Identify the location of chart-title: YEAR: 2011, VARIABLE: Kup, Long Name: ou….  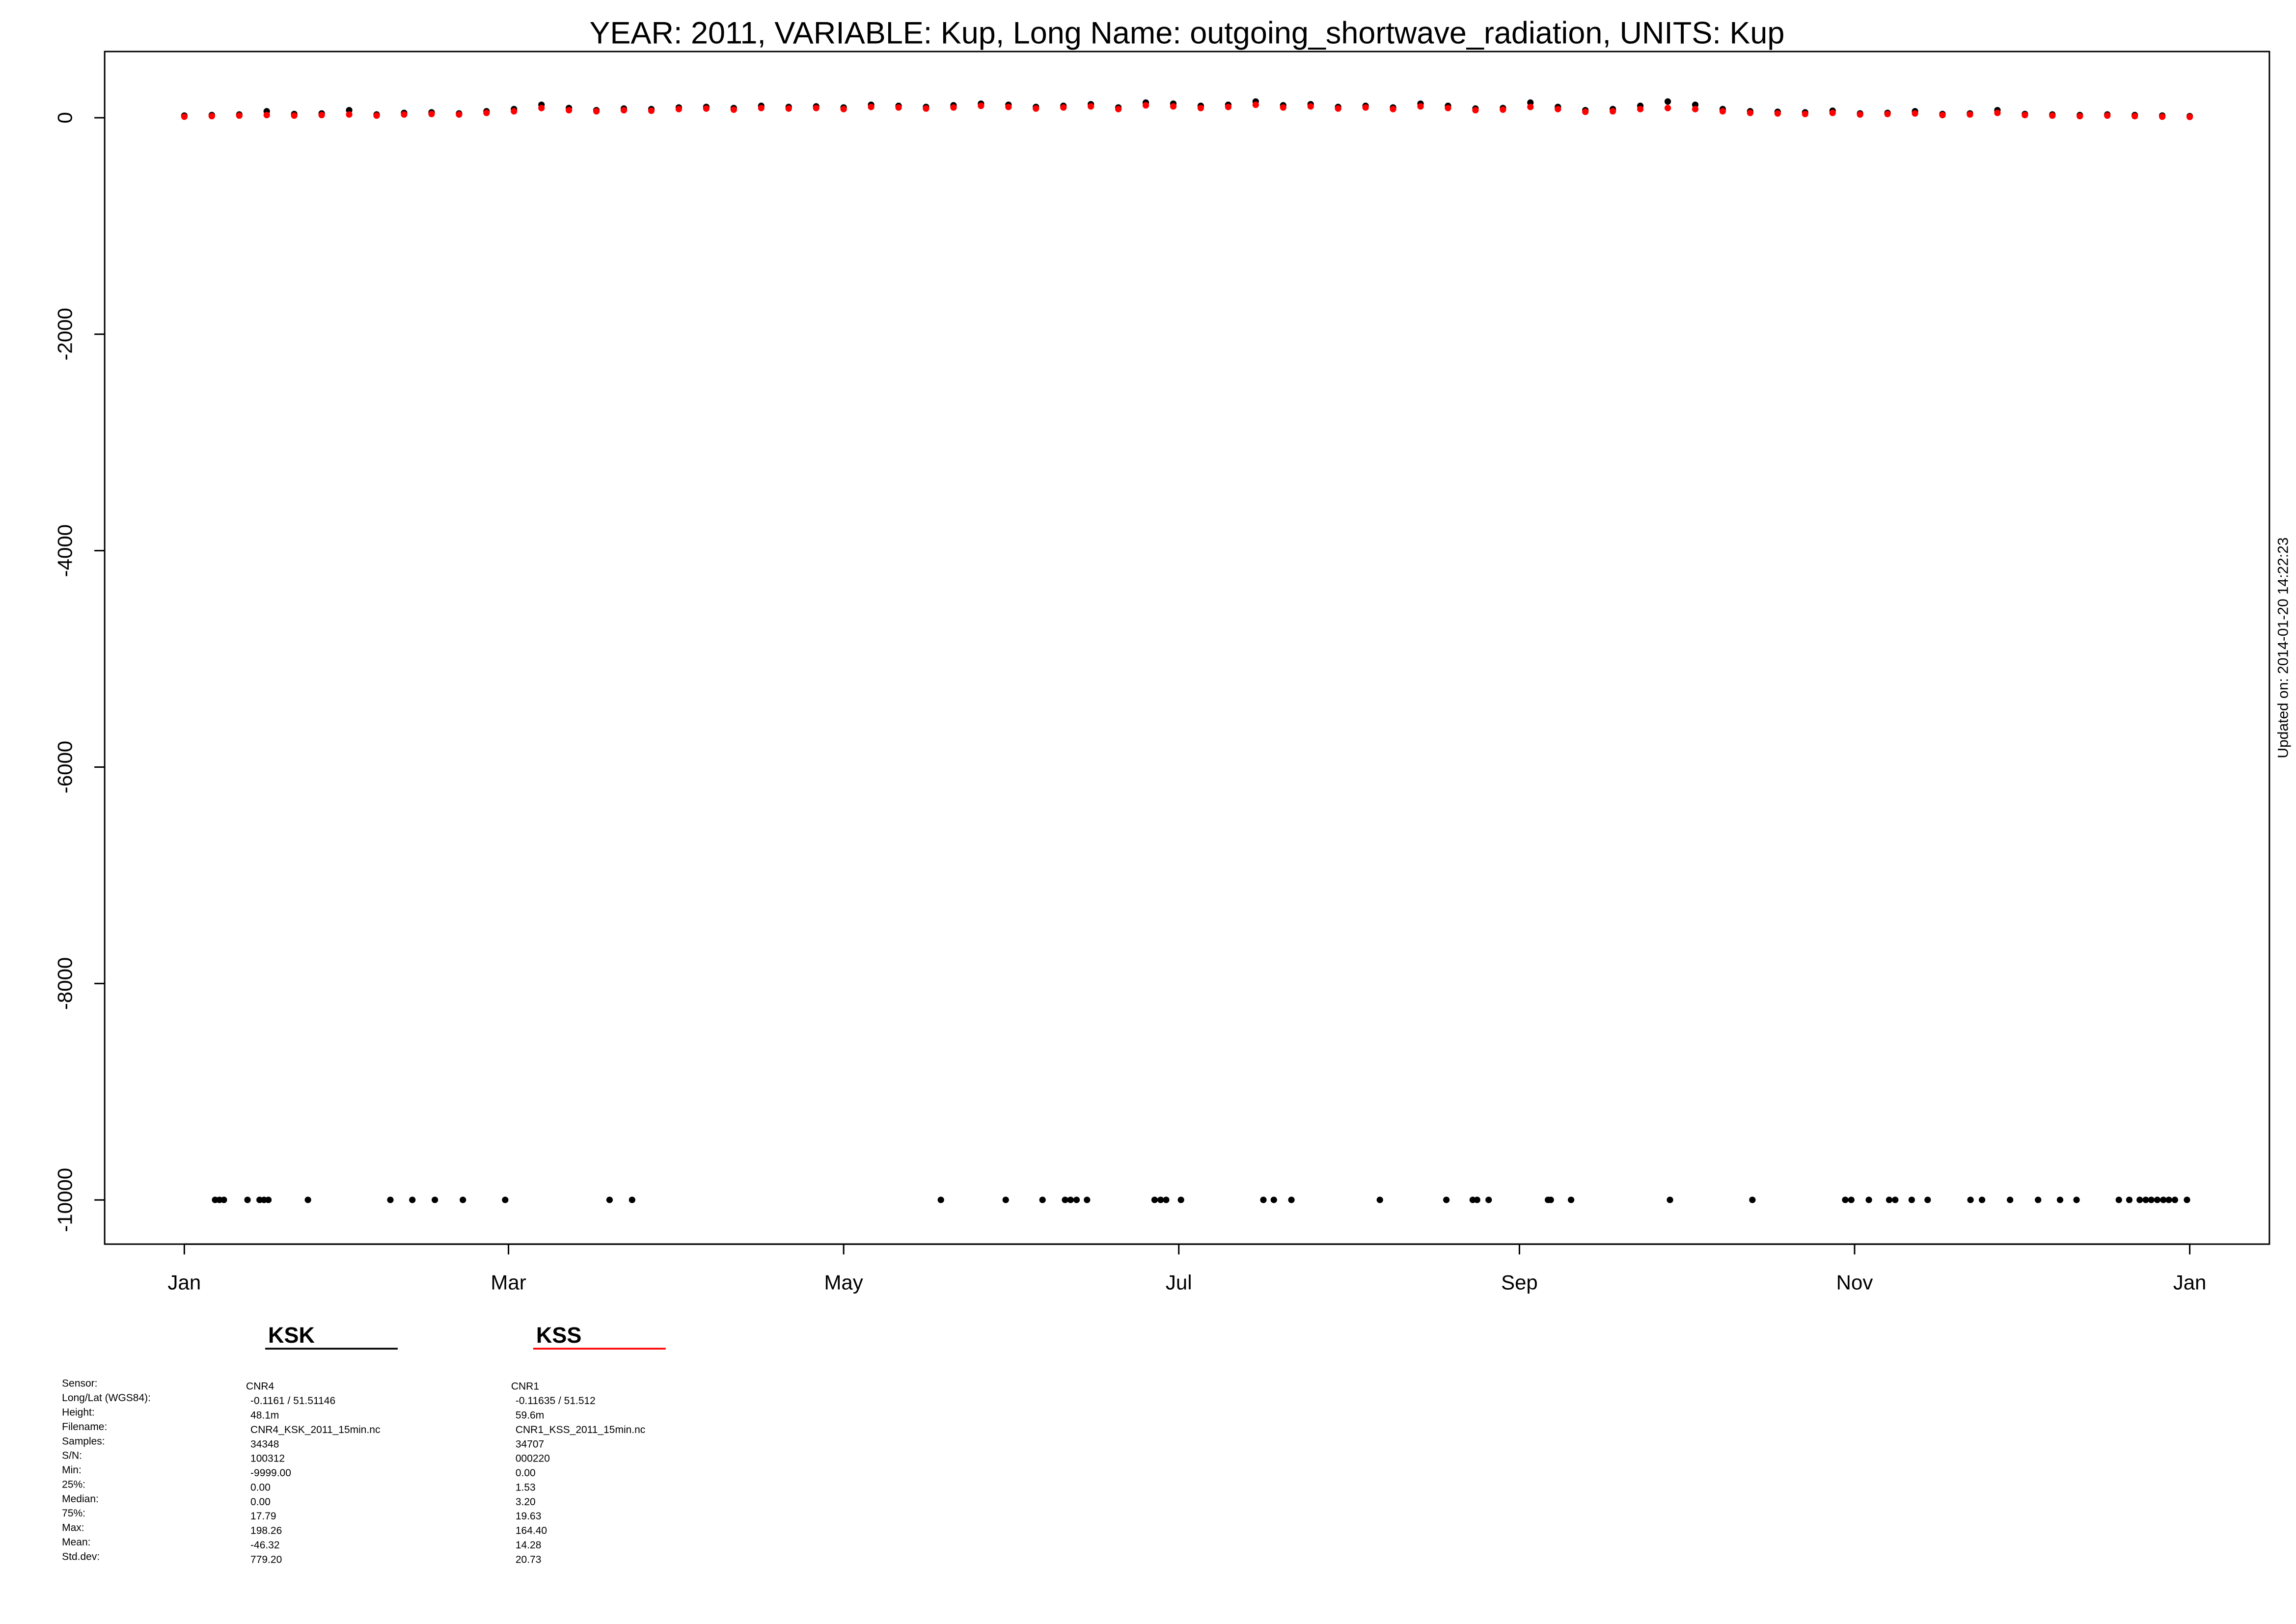
(1187, 33).